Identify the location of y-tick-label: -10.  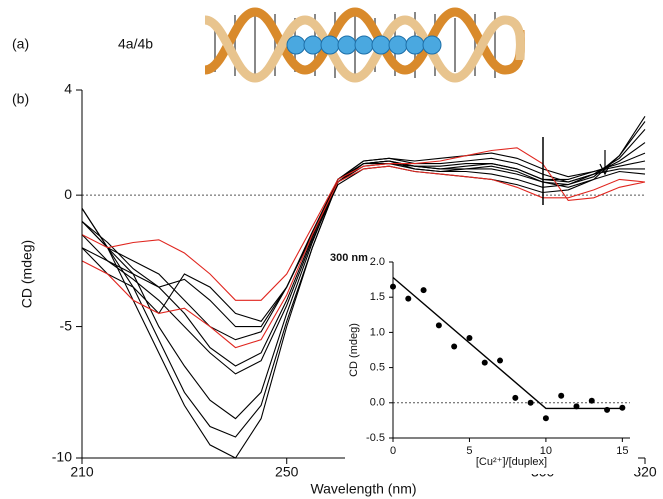
(62, 457).